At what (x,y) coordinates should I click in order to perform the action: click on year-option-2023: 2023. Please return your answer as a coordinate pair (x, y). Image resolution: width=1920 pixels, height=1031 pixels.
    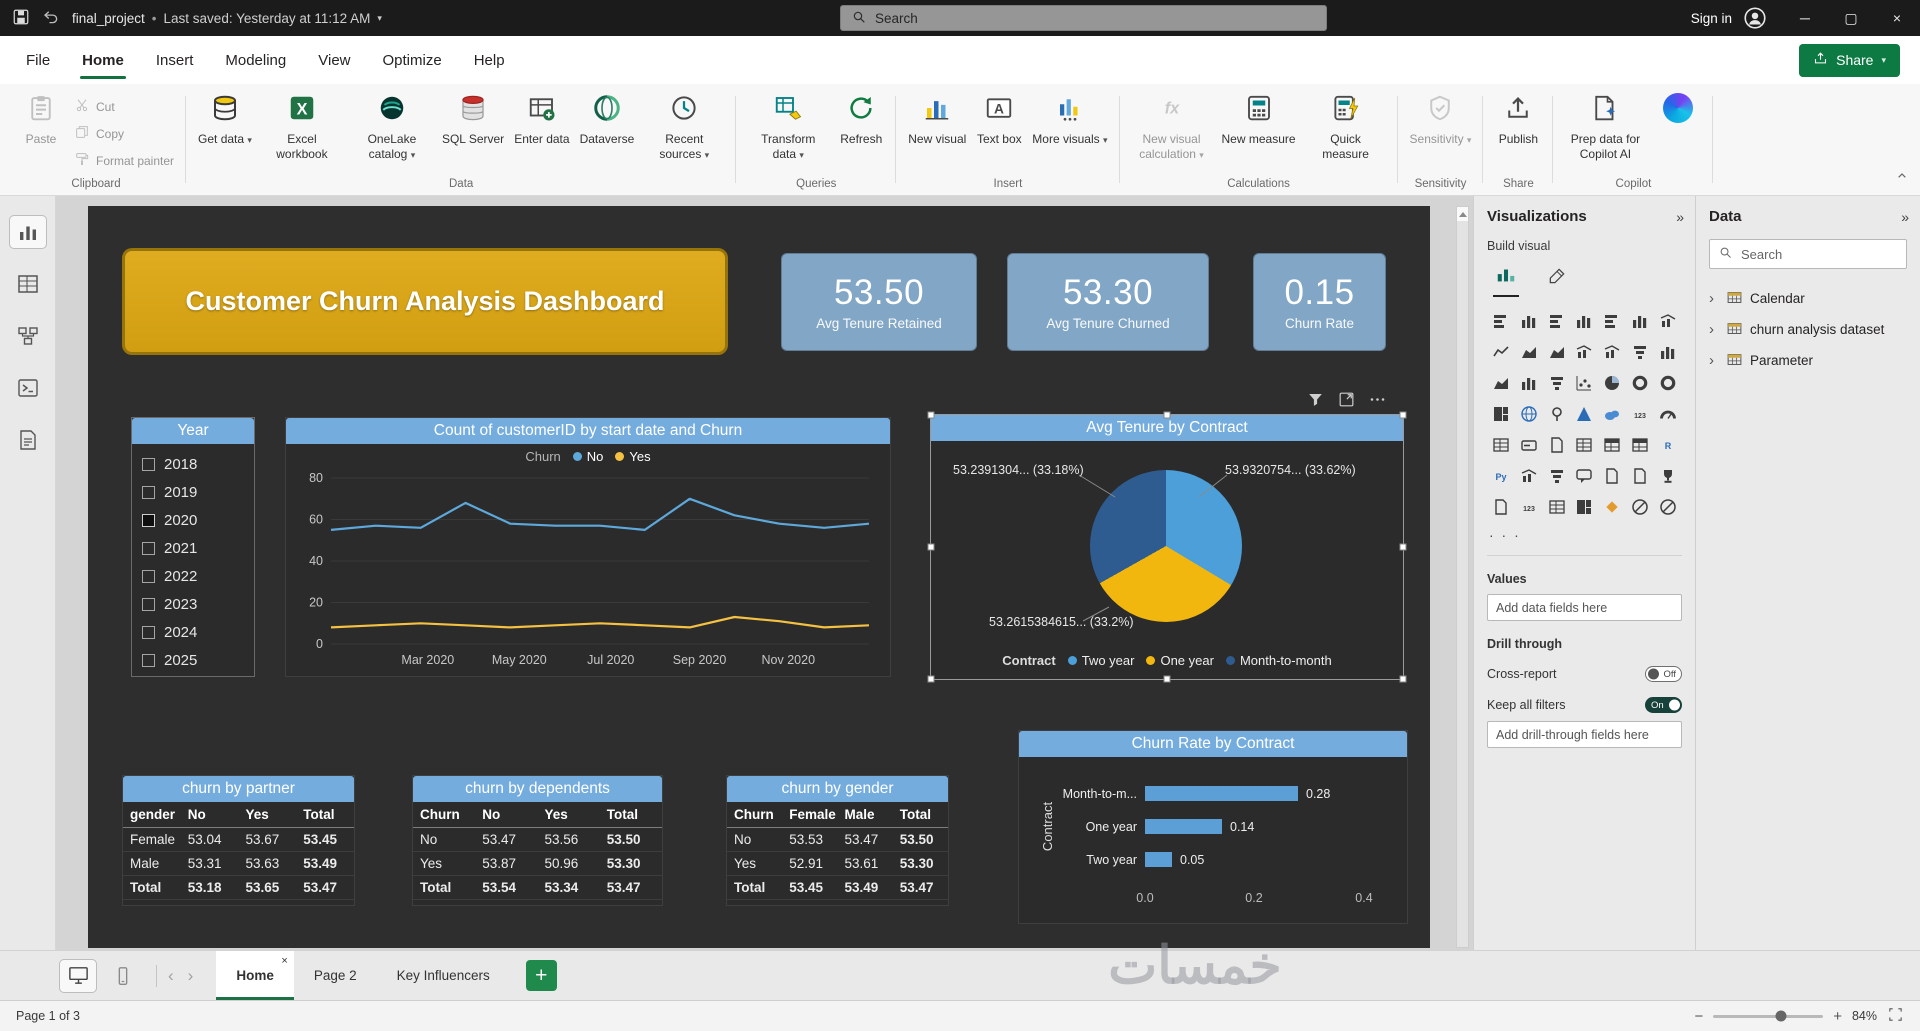
    Looking at the image, I should click on (196, 604).